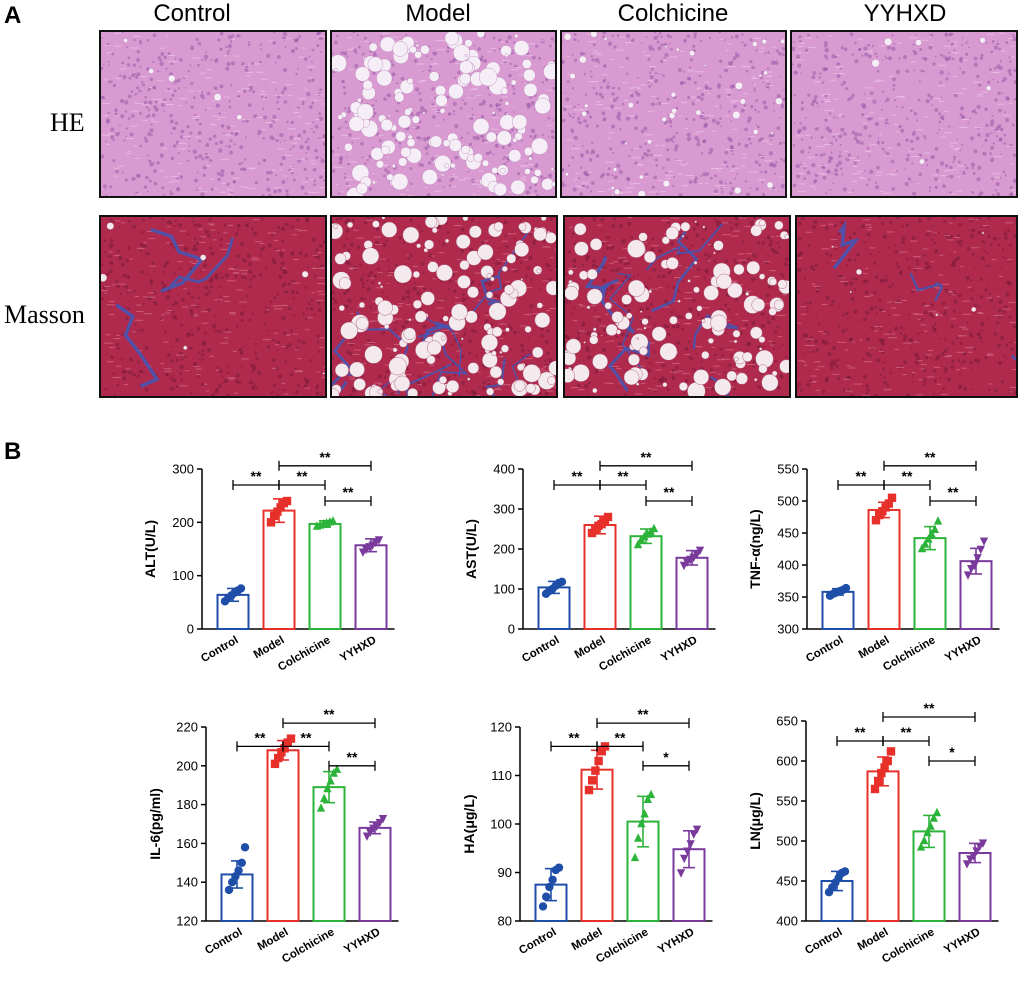 The image size is (1020, 983). What do you see at coordinates (673, 114) in the screenshot?
I see `he-colchicine-image` at bounding box center [673, 114].